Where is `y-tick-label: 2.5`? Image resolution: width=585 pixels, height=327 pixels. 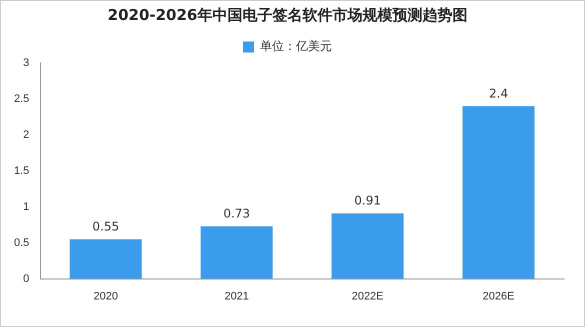 y-tick-label: 2.5 is located at coordinates (22, 99).